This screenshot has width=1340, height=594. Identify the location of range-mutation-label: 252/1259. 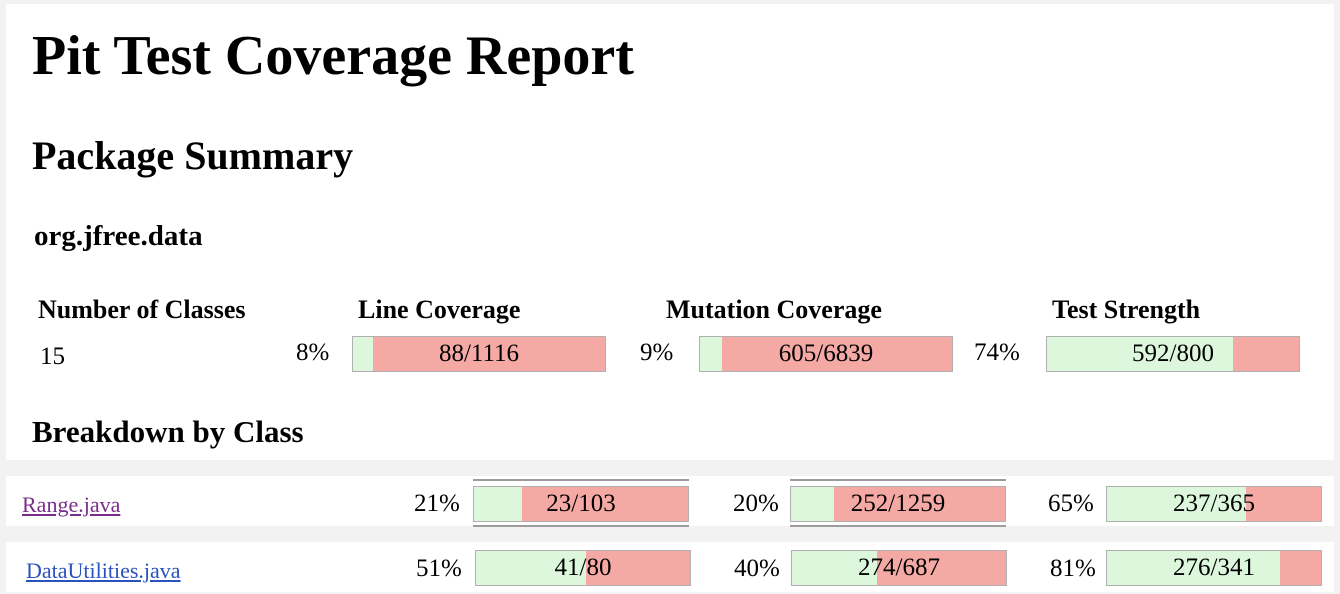
(898, 503).